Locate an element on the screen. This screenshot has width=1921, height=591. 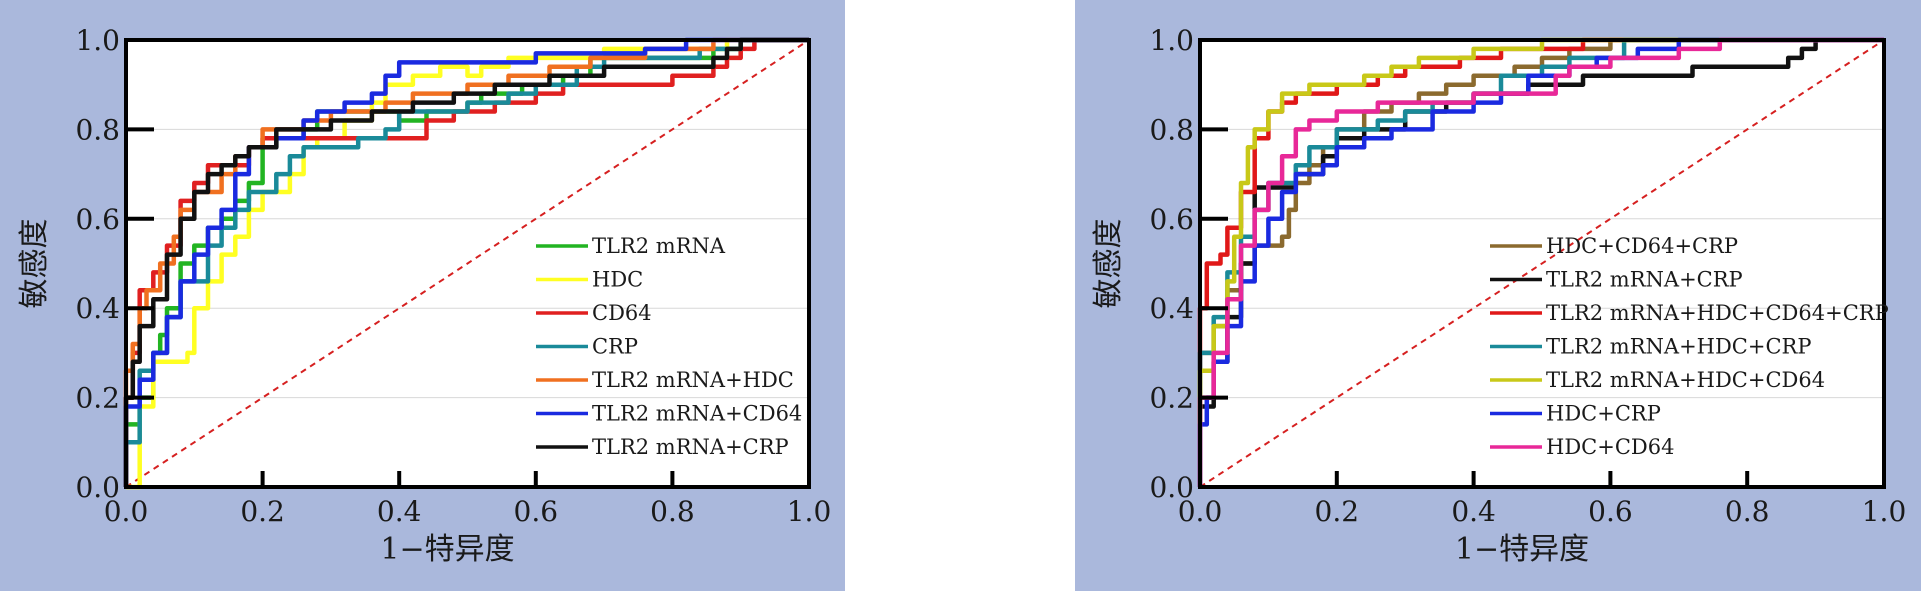
legend-label: HDC+CD64+CRP is located at coordinates (1642, 246).